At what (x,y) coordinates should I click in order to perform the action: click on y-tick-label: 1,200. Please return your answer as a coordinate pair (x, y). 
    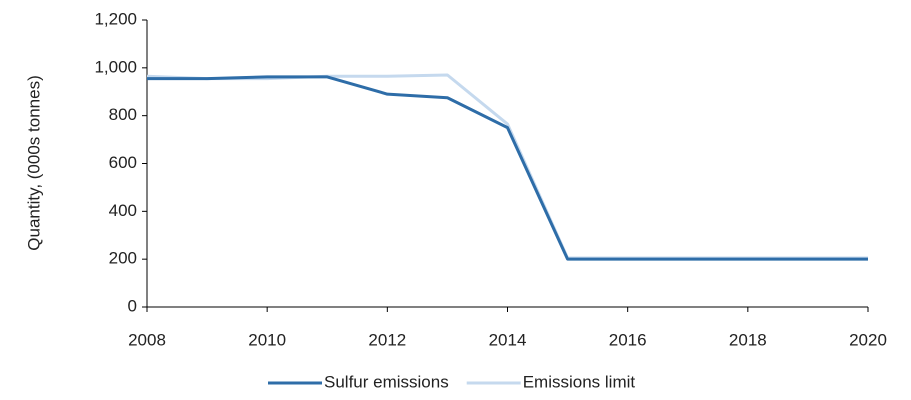
    Looking at the image, I should click on (115, 18).